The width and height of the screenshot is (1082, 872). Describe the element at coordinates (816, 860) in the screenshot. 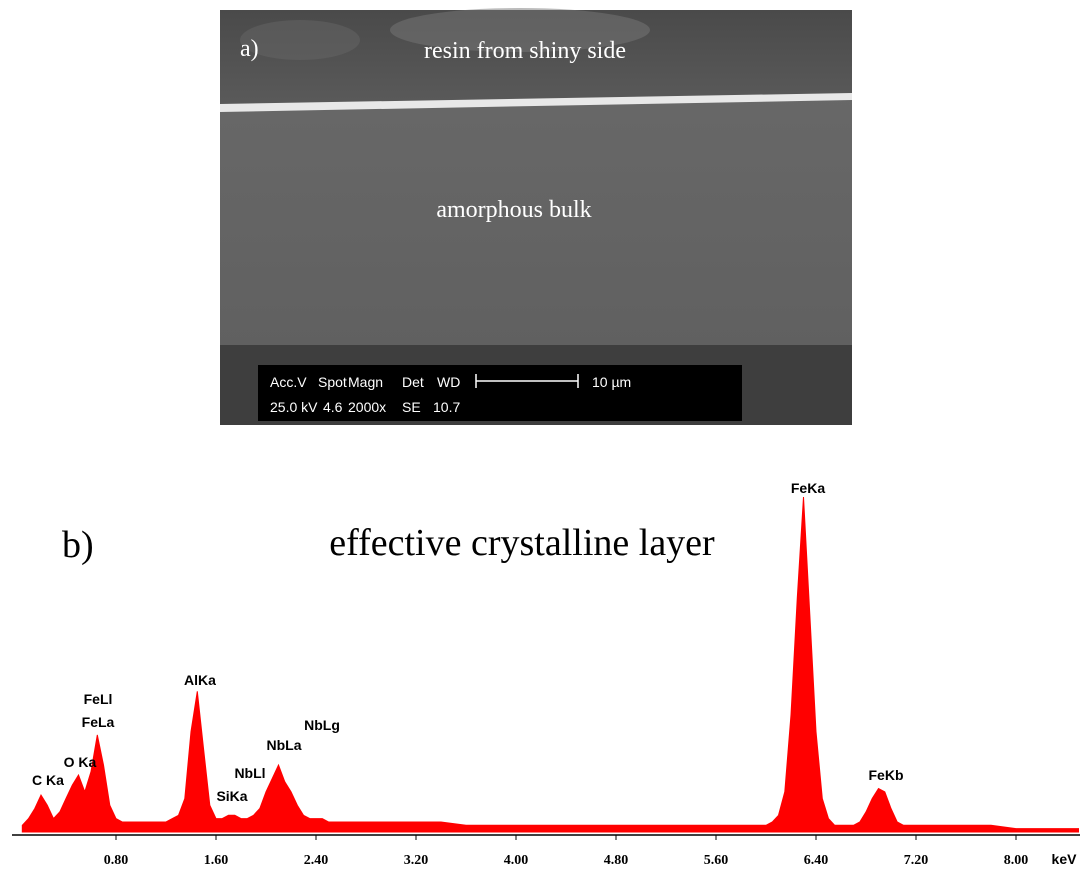

I see `x-tick-label: 6.40` at that location.